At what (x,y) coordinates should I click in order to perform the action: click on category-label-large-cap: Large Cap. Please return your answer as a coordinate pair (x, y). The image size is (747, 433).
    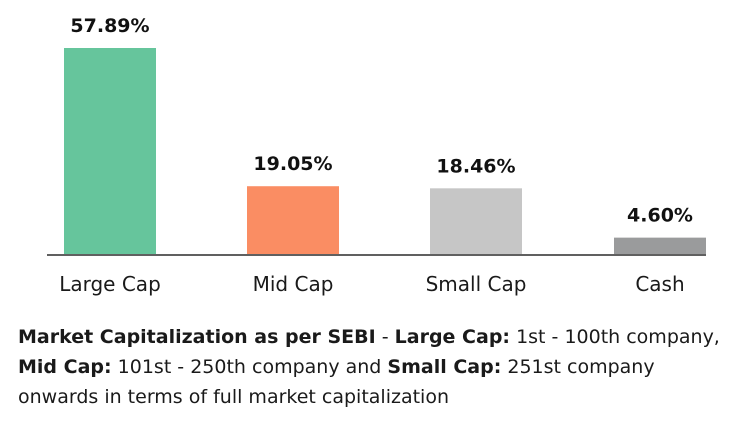
    Looking at the image, I should click on (110, 284).